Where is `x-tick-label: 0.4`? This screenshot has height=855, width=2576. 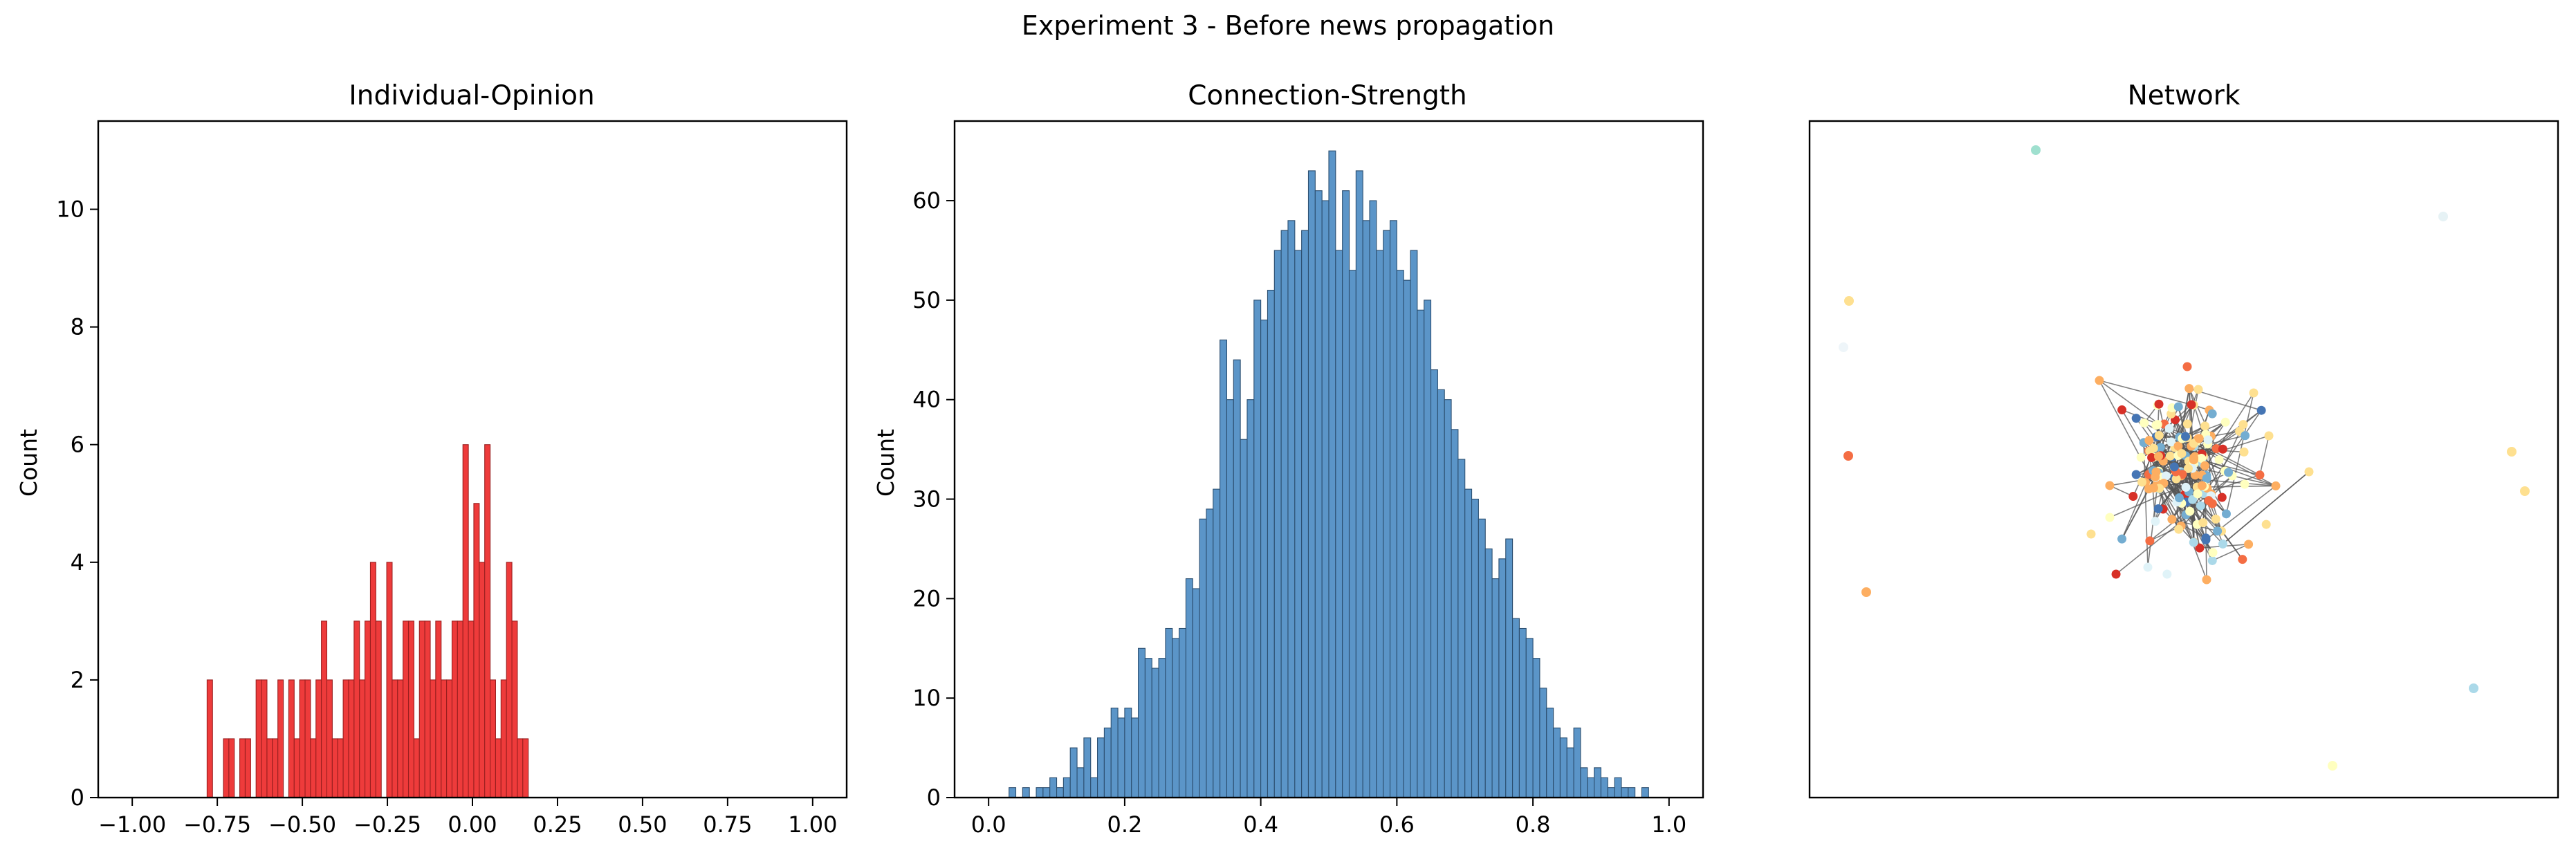 x-tick-label: 0.4 is located at coordinates (1260, 824).